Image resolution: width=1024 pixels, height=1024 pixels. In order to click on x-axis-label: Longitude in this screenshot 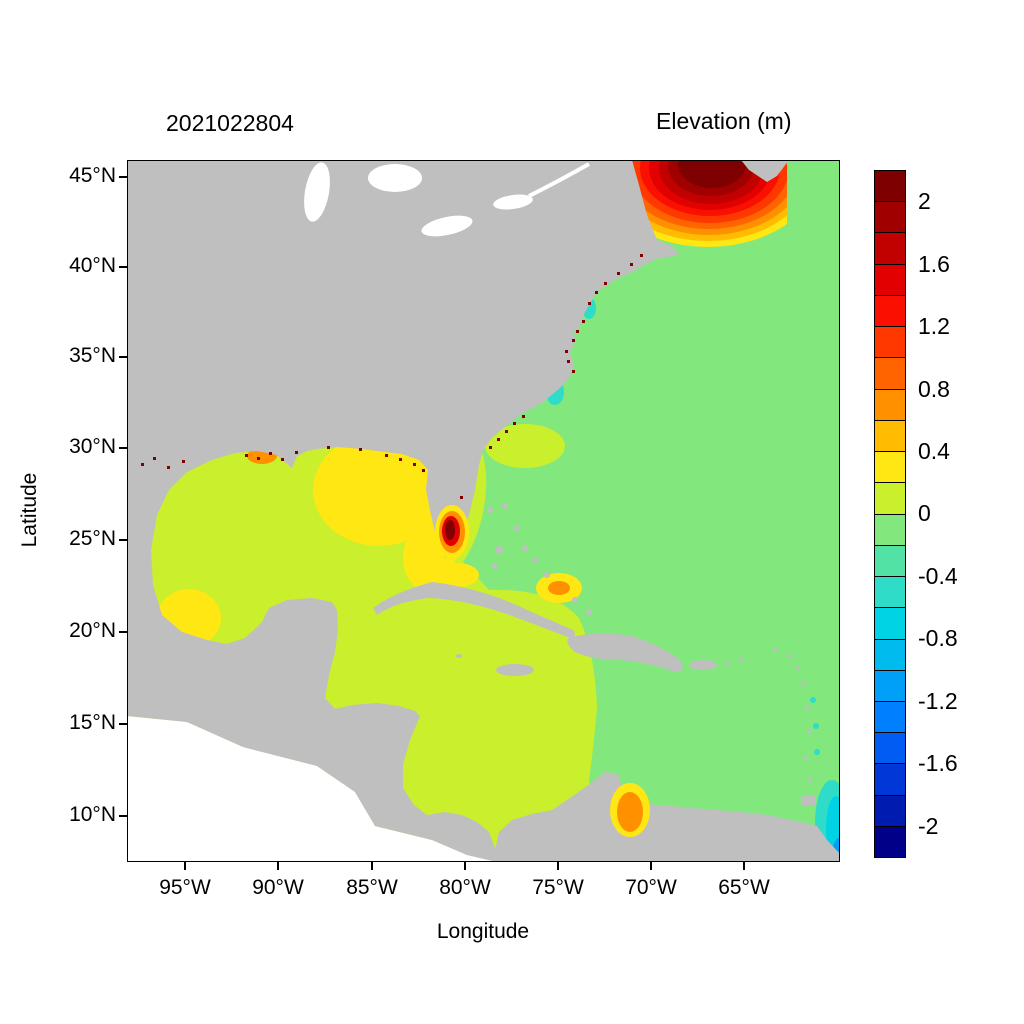, I will do `click(483, 931)`.